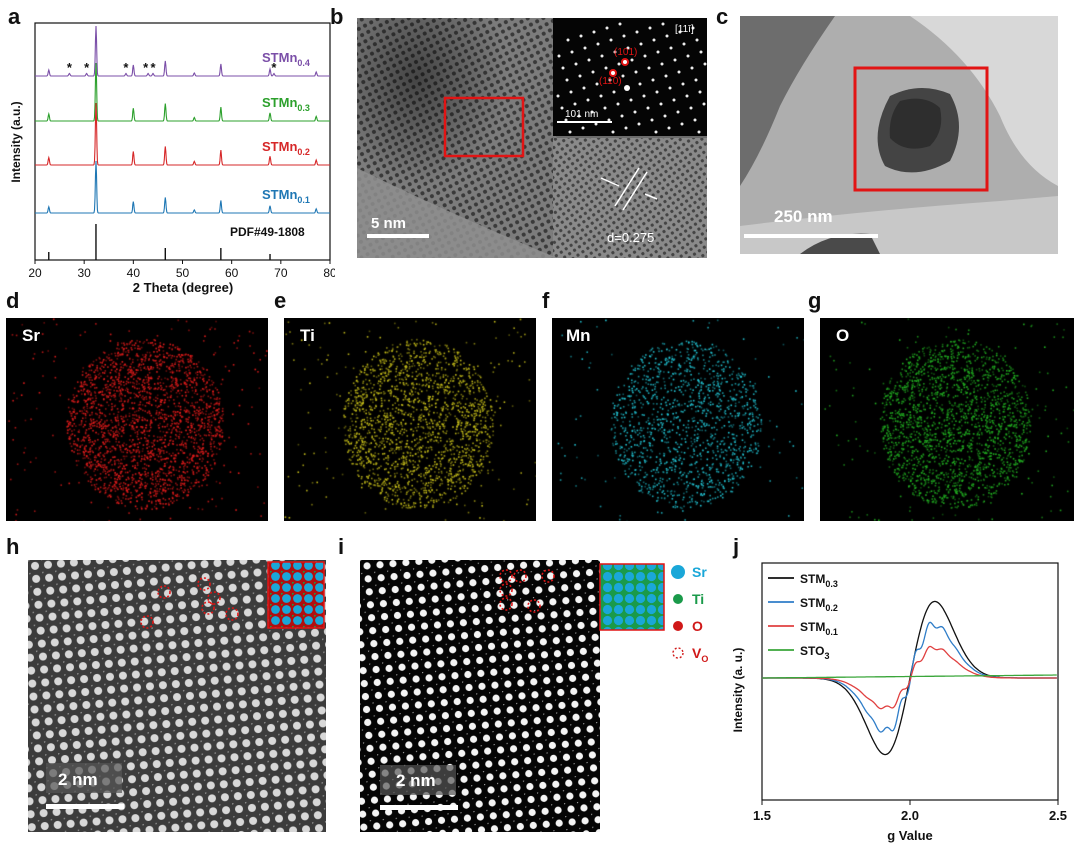 This screenshot has height=848, width=1080. Describe the element at coordinates (819, 580) in the screenshot. I see `epr-legend-label: STM0.3` at that location.